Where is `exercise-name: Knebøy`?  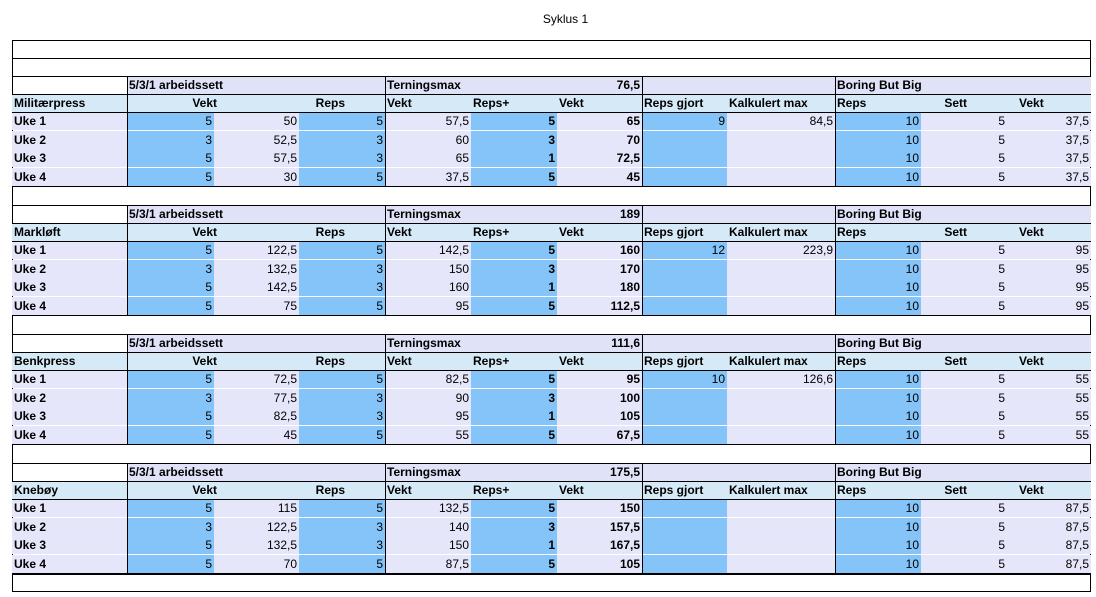 exercise-name: Knebøy is located at coordinates (69, 490).